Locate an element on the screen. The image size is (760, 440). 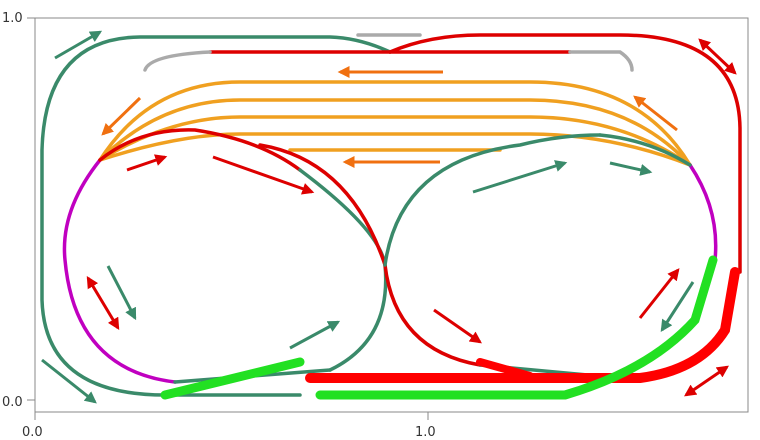
x-tick-label: 1.0 is located at coordinates (425, 432).